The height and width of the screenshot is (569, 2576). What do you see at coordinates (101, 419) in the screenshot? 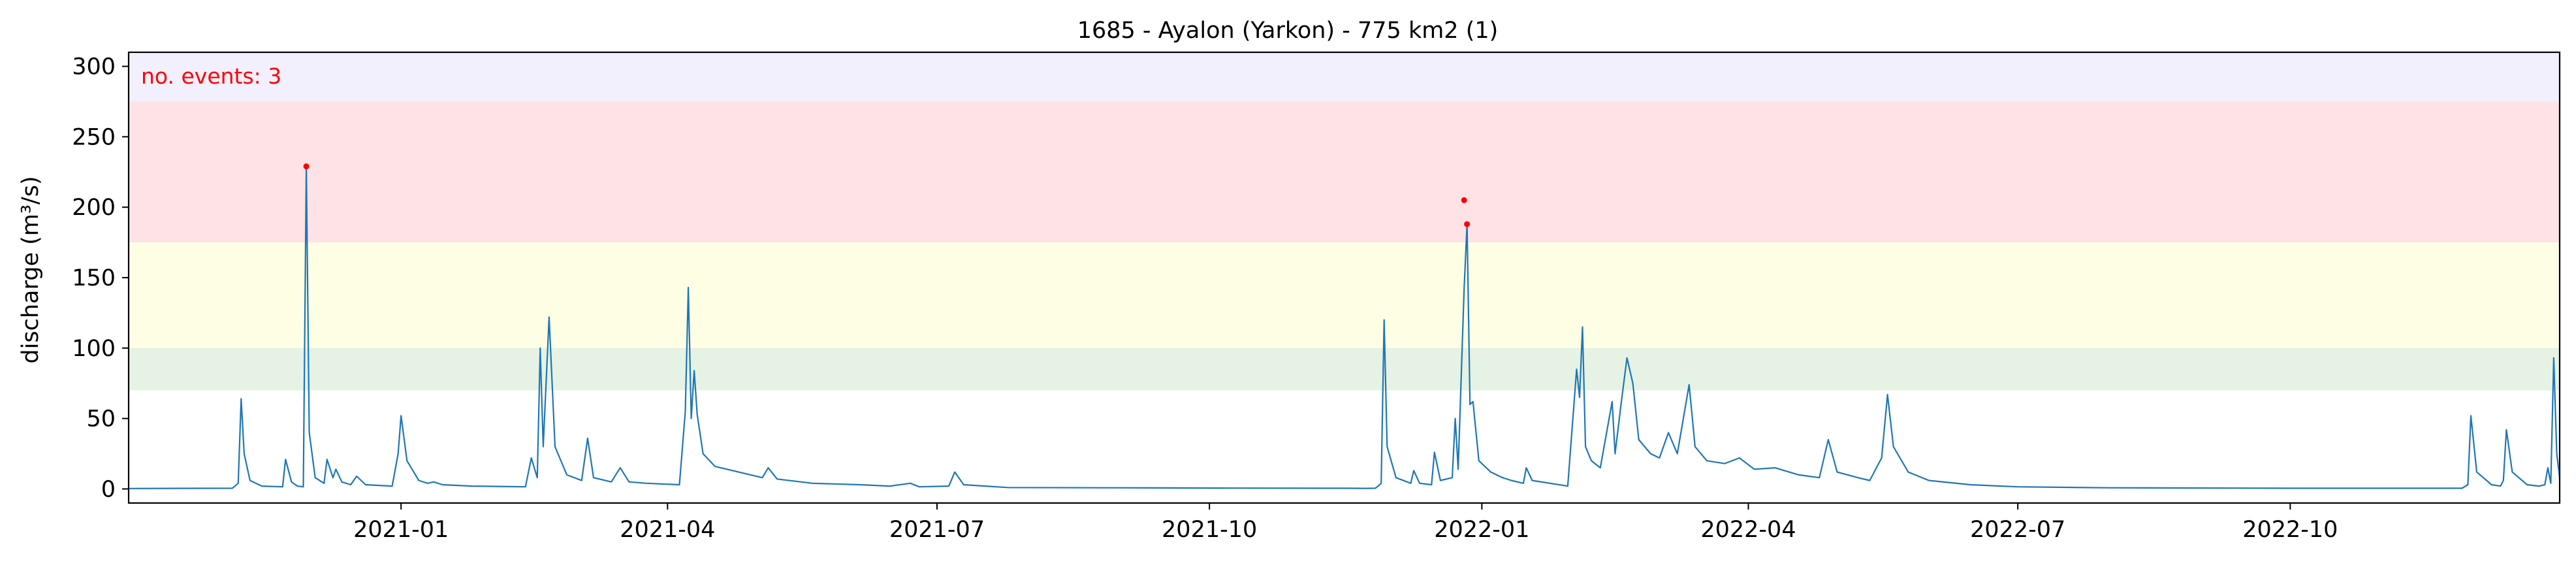
I see `y-tick-label-50: 50` at bounding box center [101, 419].